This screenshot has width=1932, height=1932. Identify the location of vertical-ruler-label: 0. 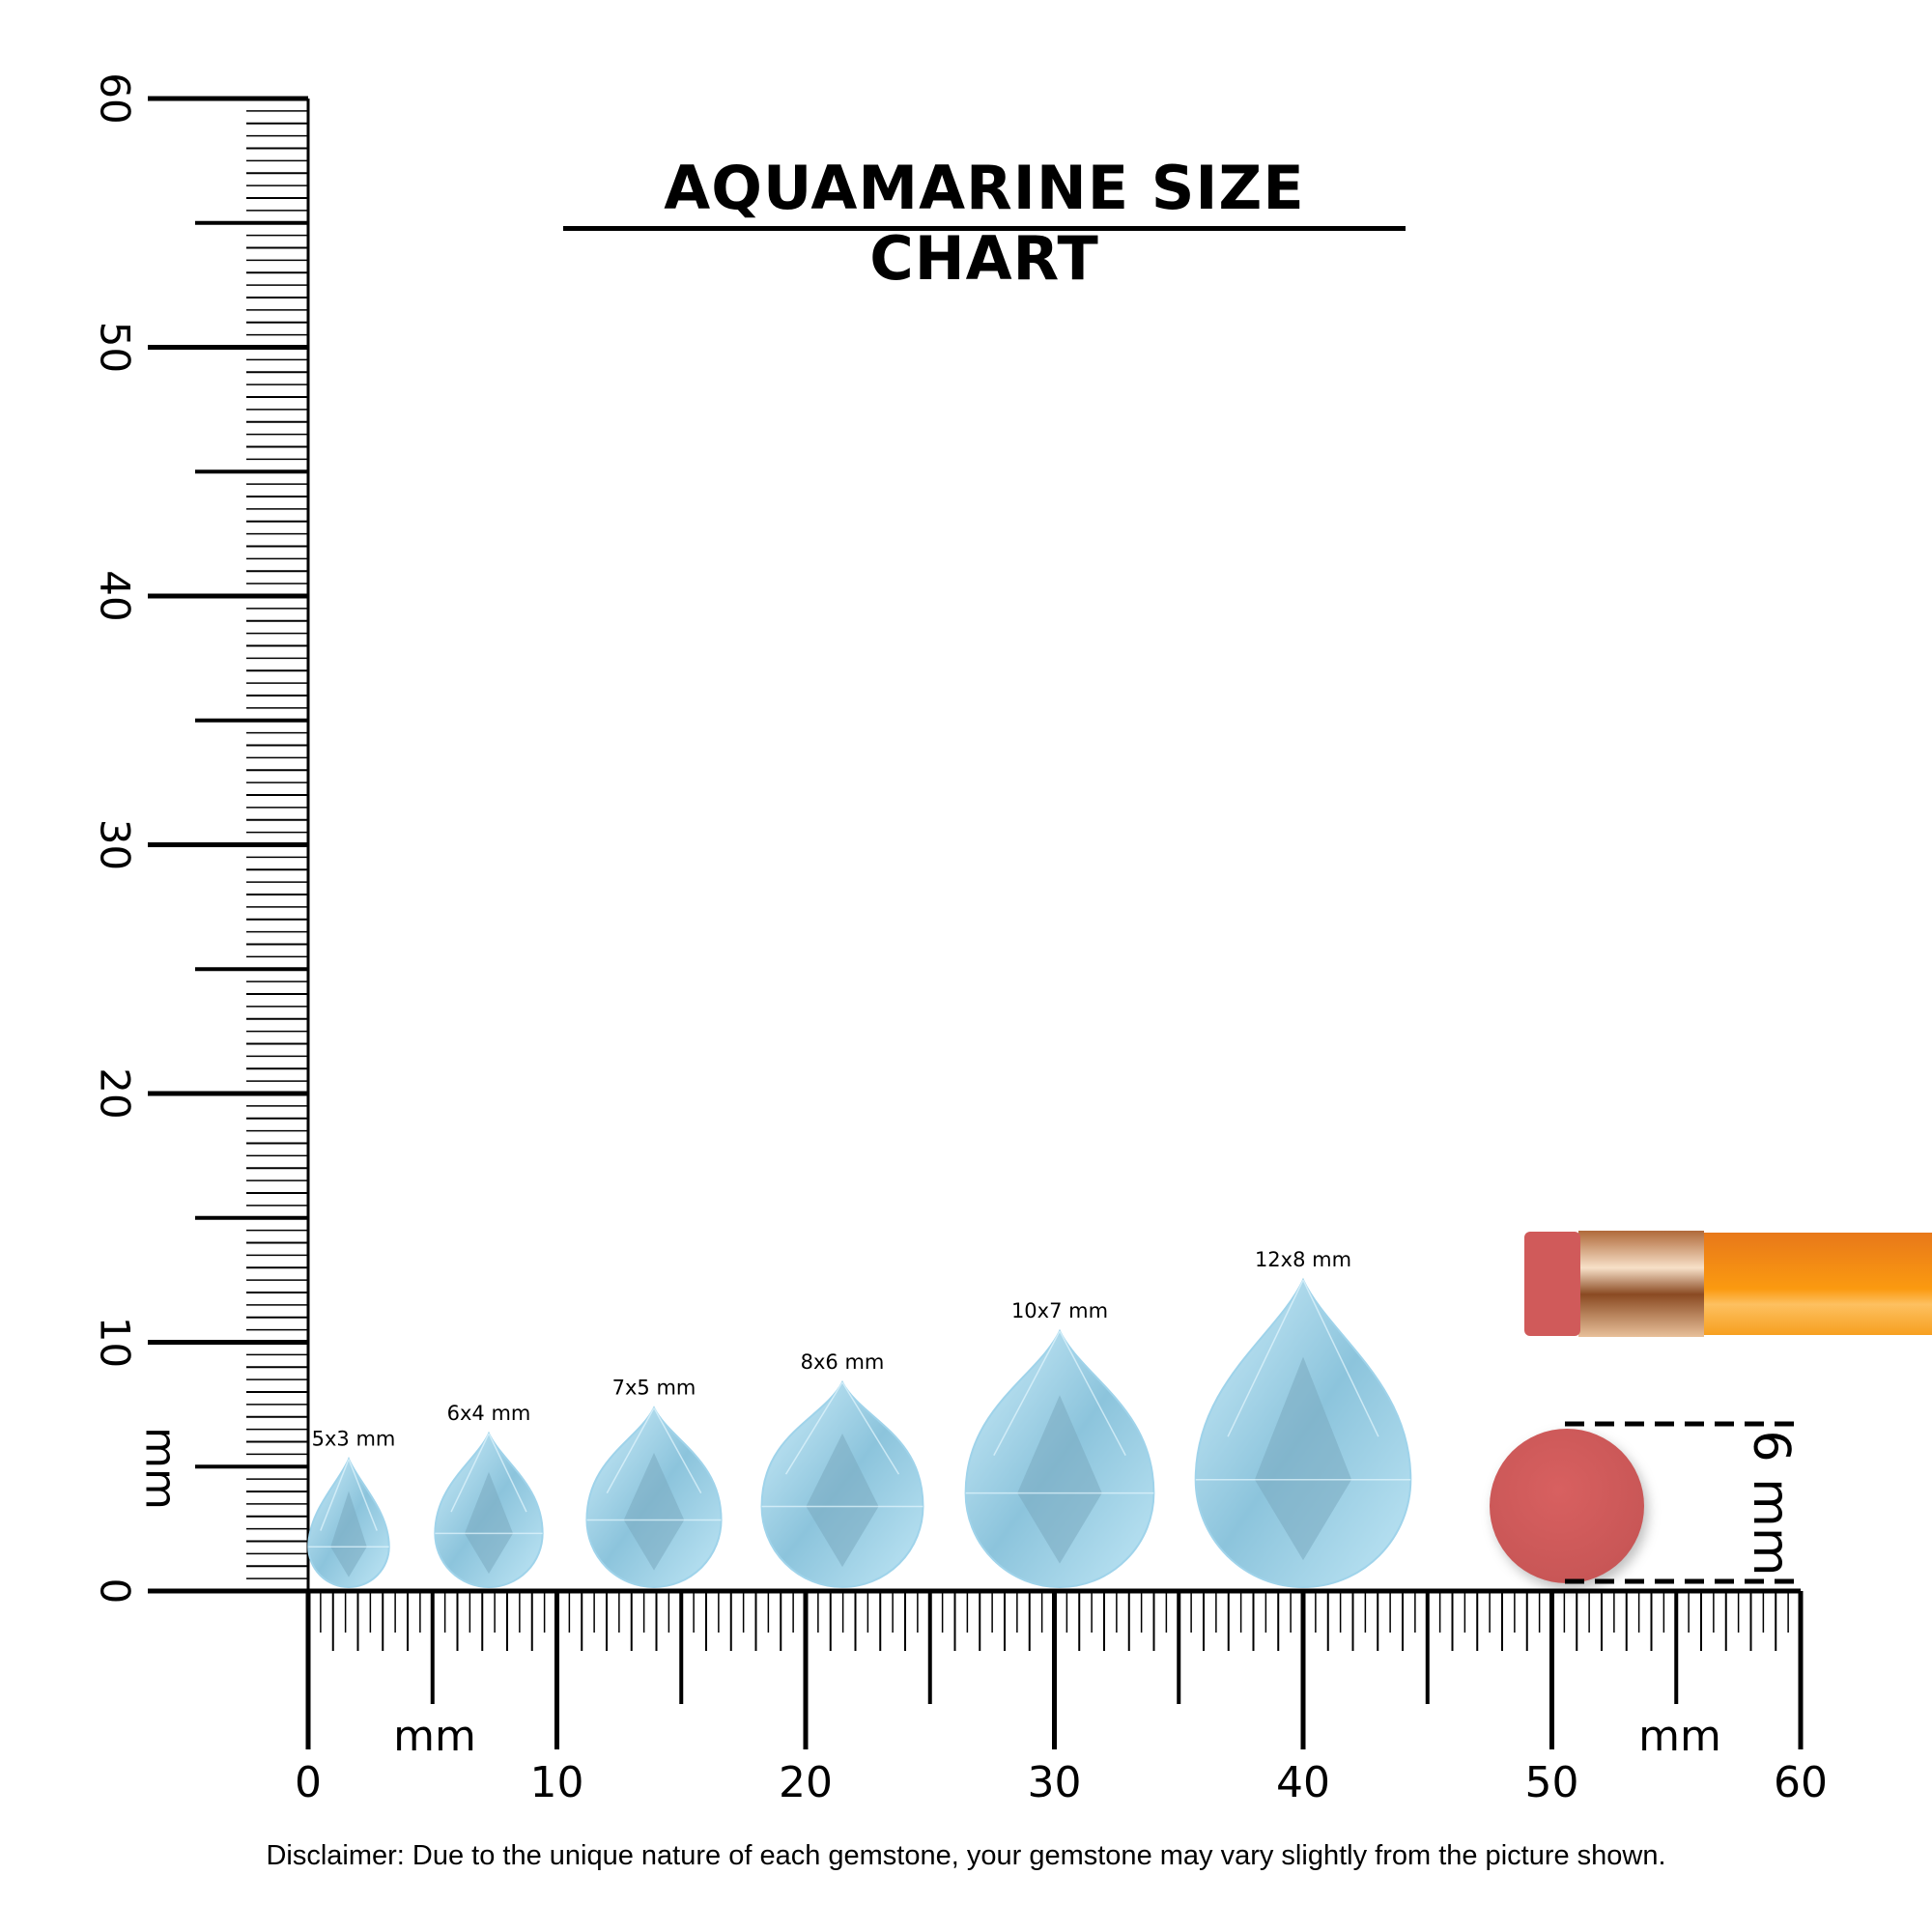
(115, 1591).